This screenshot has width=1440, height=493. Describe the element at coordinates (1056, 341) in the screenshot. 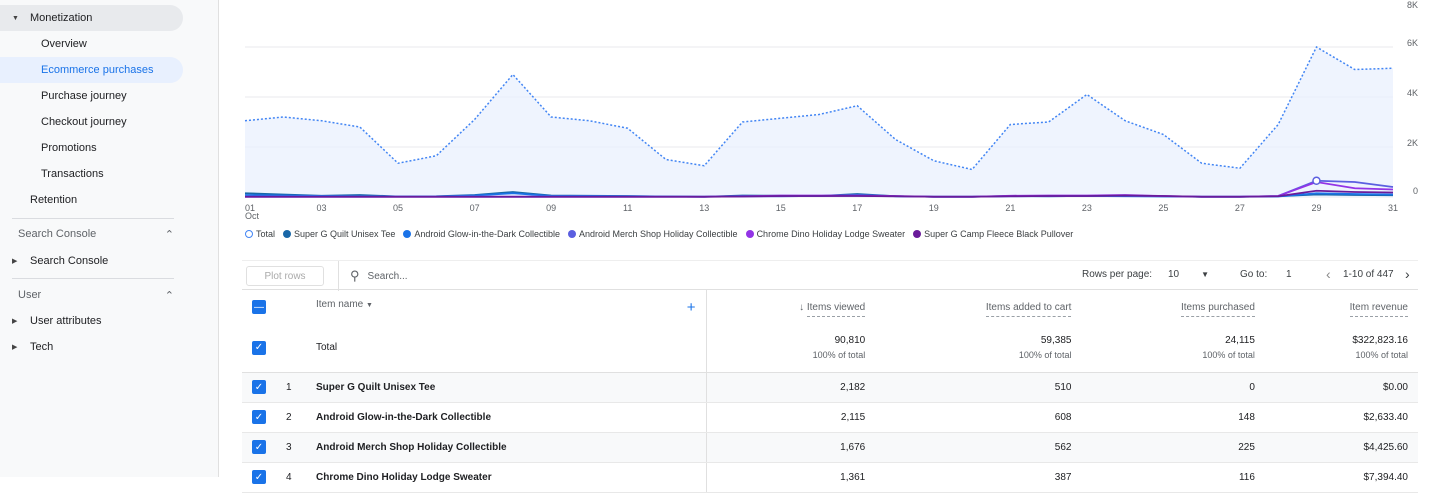

I see `total-value: 59,385` at that location.